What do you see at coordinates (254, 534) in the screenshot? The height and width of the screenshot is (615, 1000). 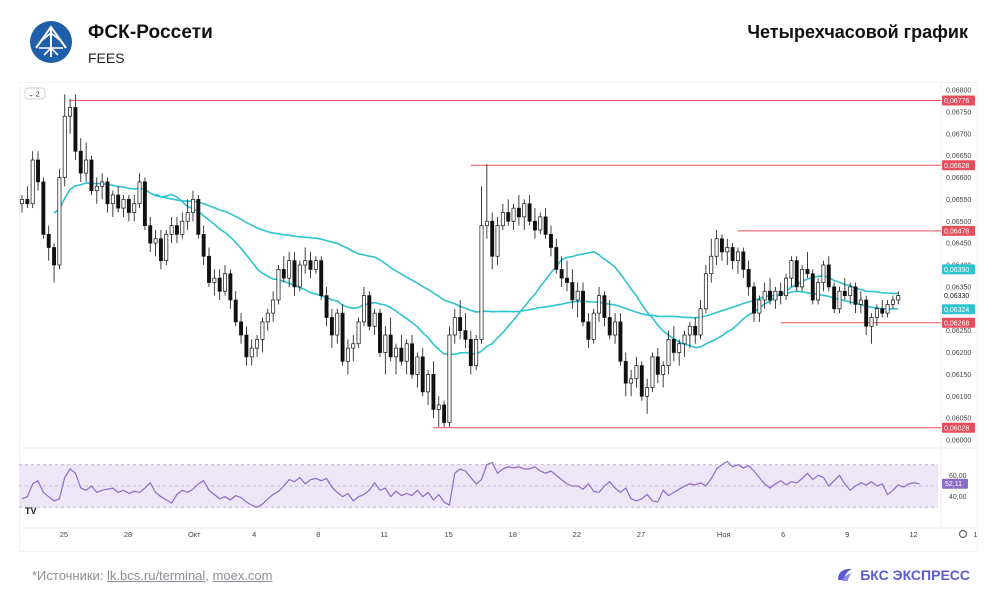 I see `x-tick-label: 4` at bounding box center [254, 534].